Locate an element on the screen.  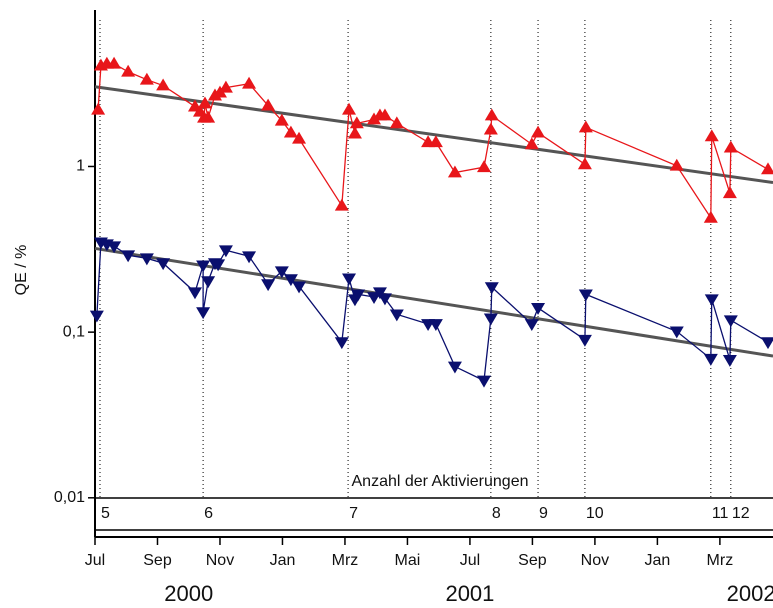
activation-title: Anzahl der Aktivierungen is located at coordinates (440, 481).